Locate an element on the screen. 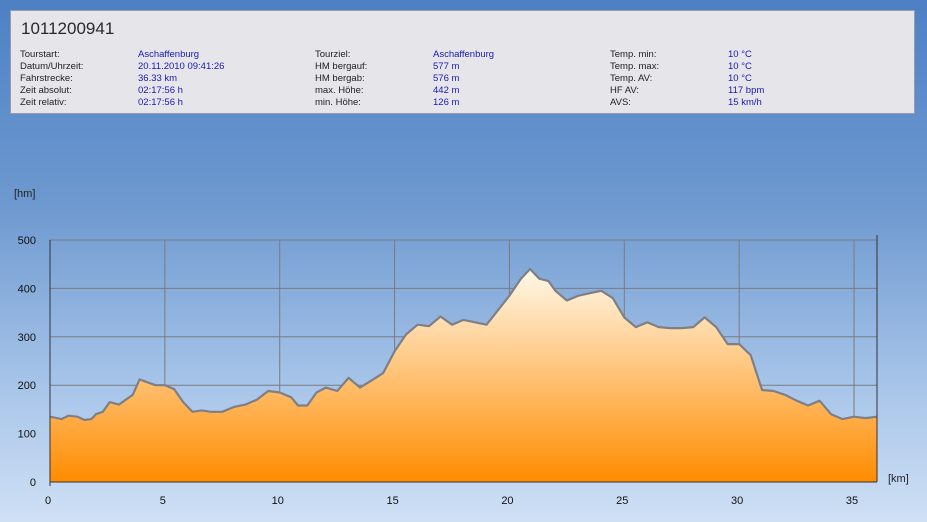 The width and height of the screenshot is (927, 522). x-tick-label-4: 20 is located at coordinates (507, 501).